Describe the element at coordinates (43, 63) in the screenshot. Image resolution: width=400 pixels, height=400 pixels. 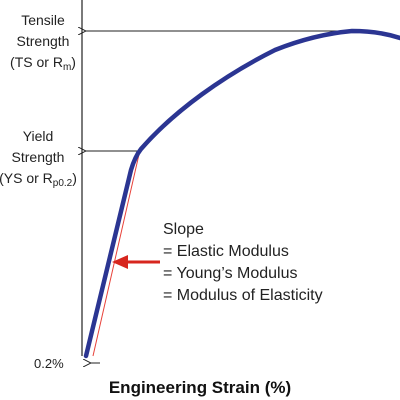
I see `tensile-label-abbrev: (TS or Rm)` at that location.